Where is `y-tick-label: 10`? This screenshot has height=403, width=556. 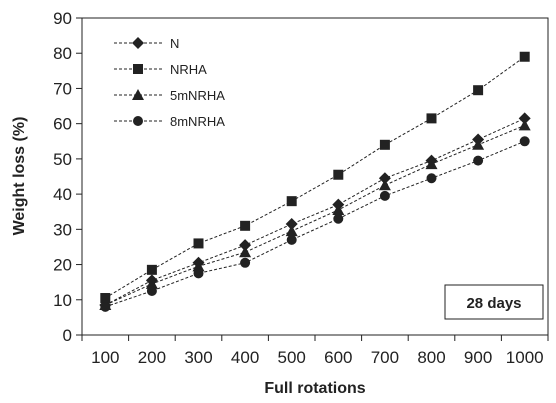 y-tick-label: 10 is located at coordinates (62, 300).